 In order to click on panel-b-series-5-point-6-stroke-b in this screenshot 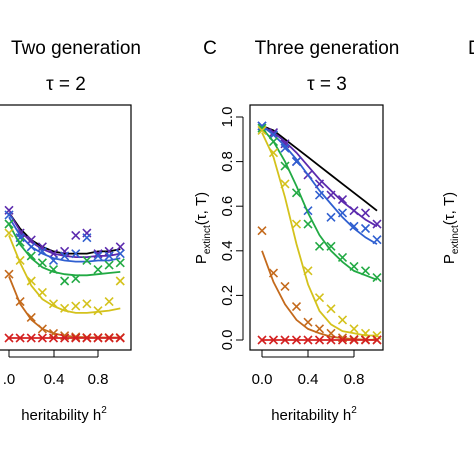, I will do `click(76, 337)`.